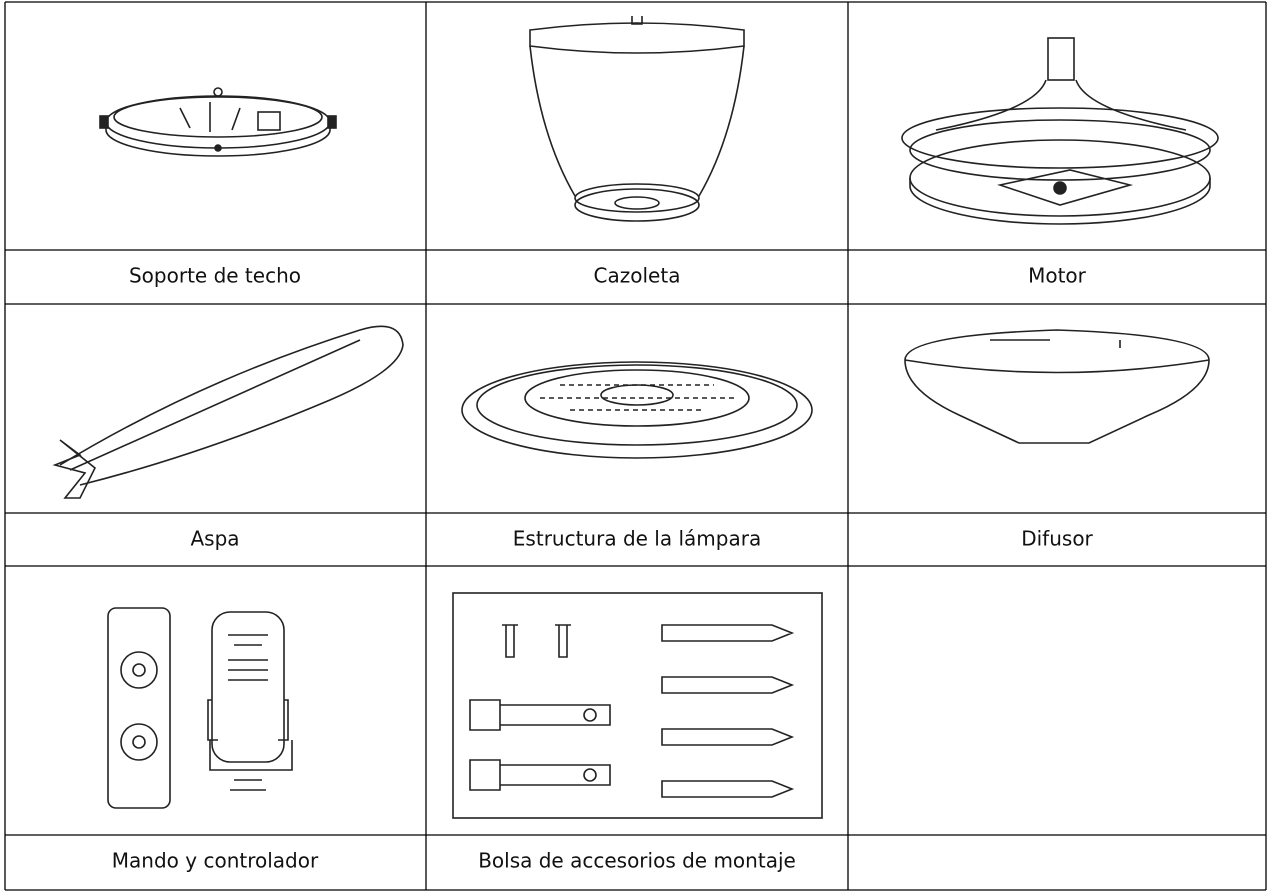 The width and height of the screenshot is (1271, 893). I want to click on remote-drawing, so click(200, 708).